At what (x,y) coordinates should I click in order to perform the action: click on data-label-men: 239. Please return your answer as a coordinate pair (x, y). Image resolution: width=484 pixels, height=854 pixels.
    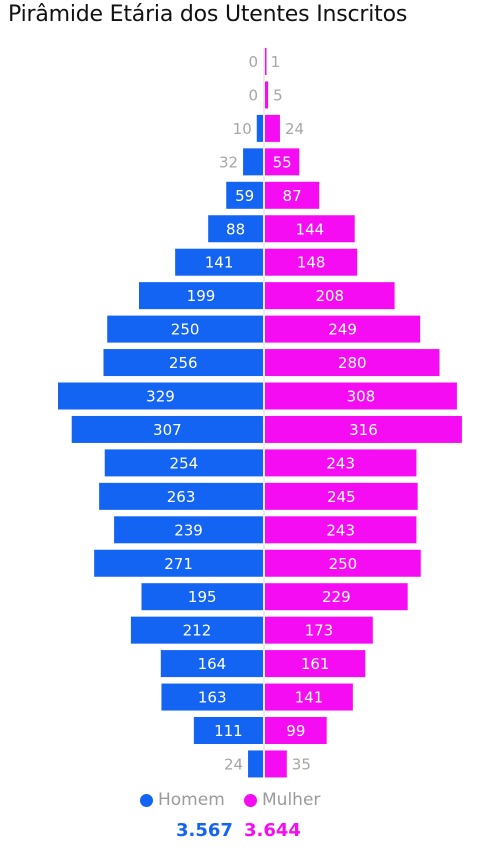
    Looking at the image, I should click on (188, 530).